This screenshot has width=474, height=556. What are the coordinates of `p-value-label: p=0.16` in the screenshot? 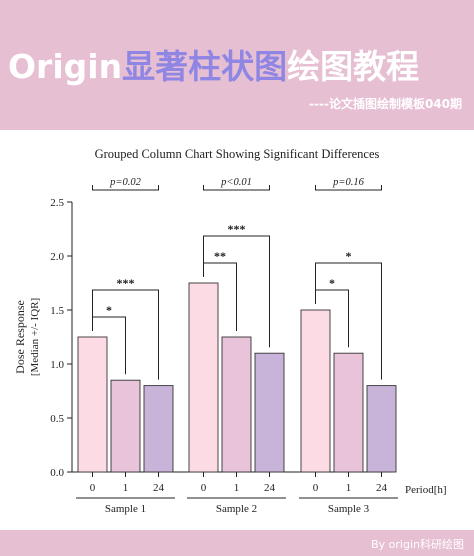 It's located at (348, 182).